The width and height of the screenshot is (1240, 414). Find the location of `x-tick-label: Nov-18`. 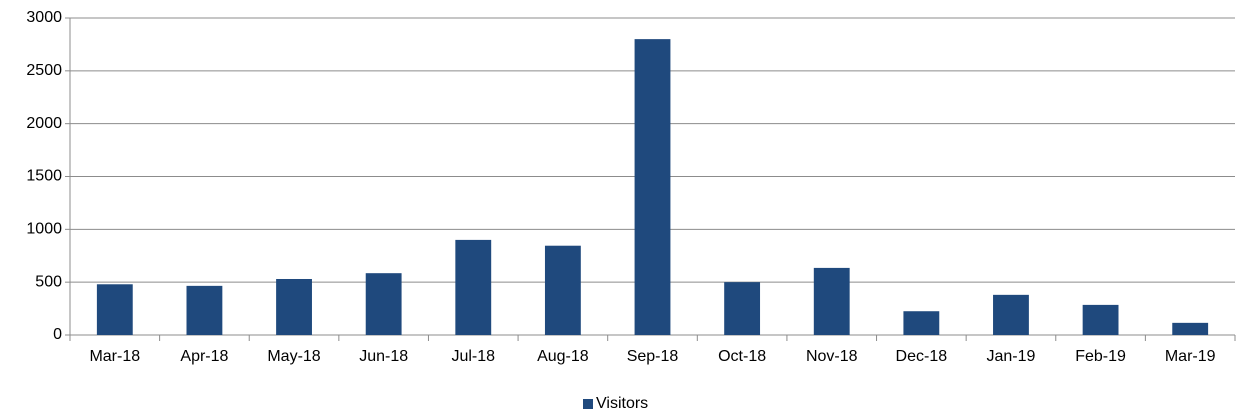

x-tick-label: Nov-18 is located at coordinates (832, 356).